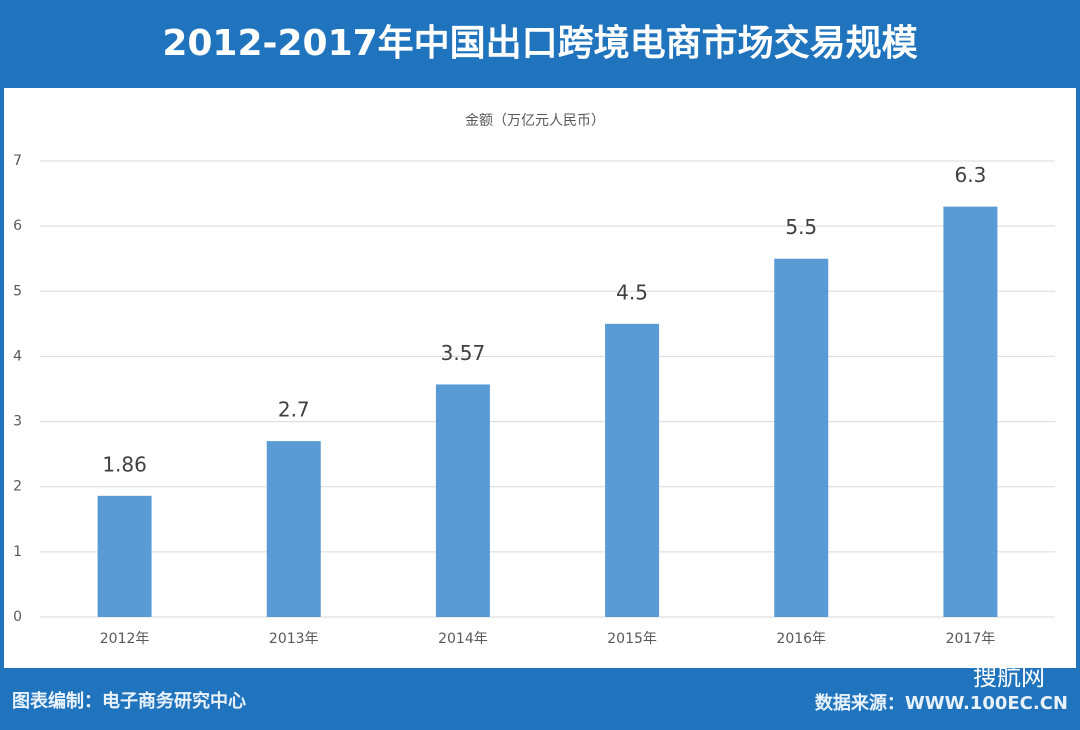 Image resolution: width=1080 pixels, height=730 pixels. Describe the element at coordinates (801, 639) in the screenshot. I see `x-tick-label: 2016年` at that location.